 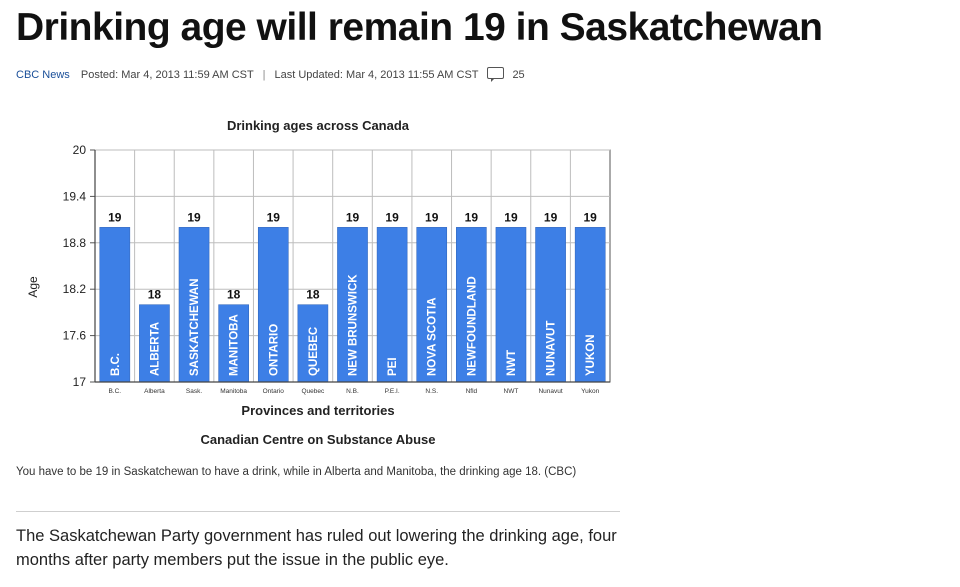 I want to click on y-tick-label: 17, so click(x=80, y=382).